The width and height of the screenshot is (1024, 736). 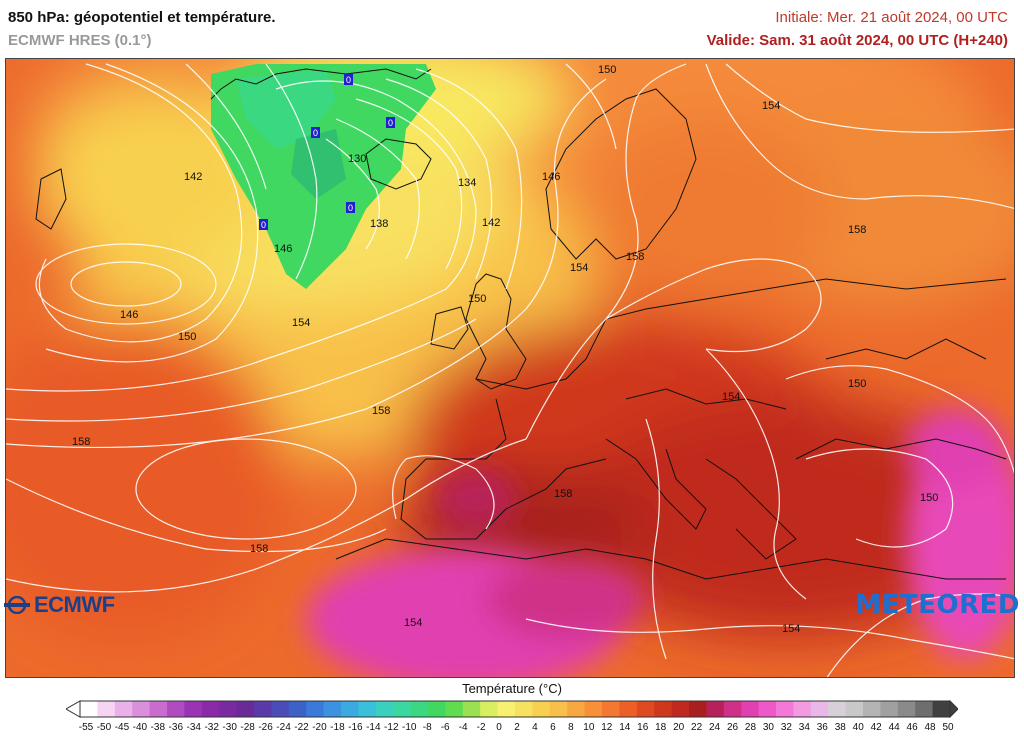 I want to click on ecmwf-logo-icon, so click(x=17, y=605).